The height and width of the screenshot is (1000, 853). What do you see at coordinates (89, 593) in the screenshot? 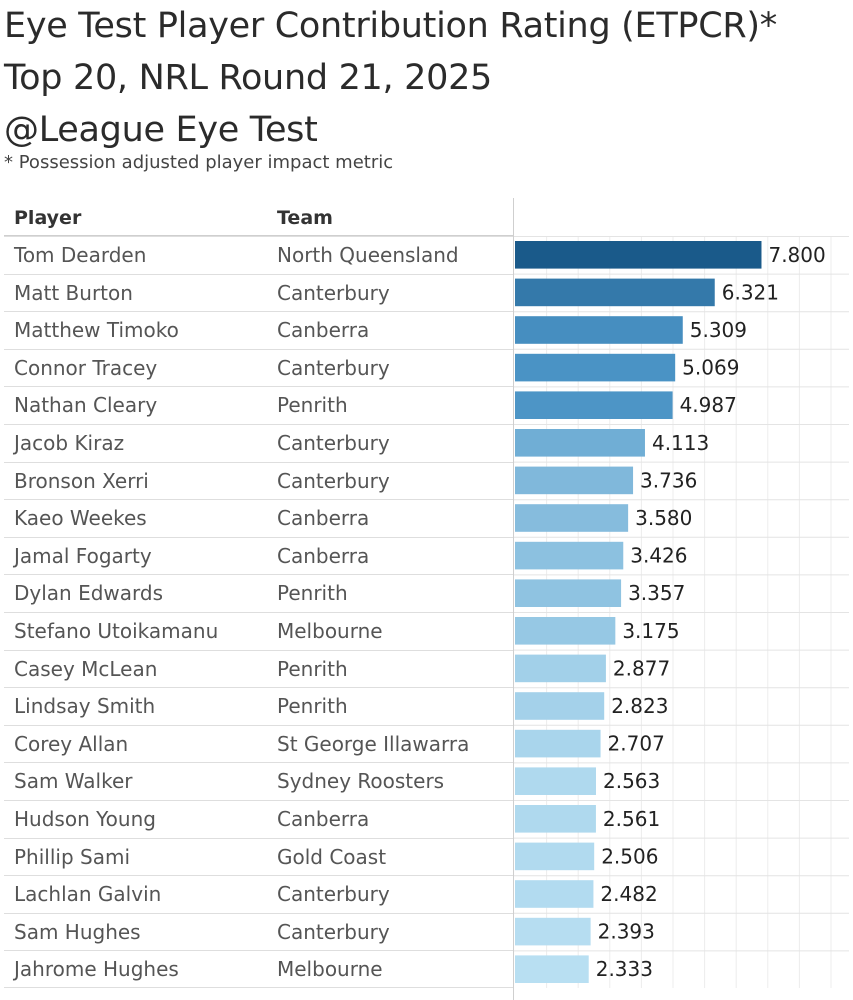
I see `player-name: Dylan Edwards` at bounding box center [89, 593].